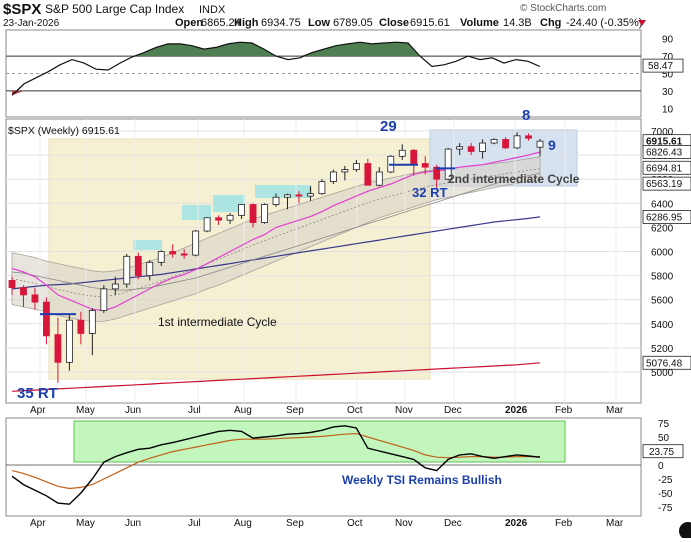 The width and height of the screenshot is (691, 543). Describe the element at coordinates (430, 23) in the screenshot. I see `close-value: 6915.61` at that location.